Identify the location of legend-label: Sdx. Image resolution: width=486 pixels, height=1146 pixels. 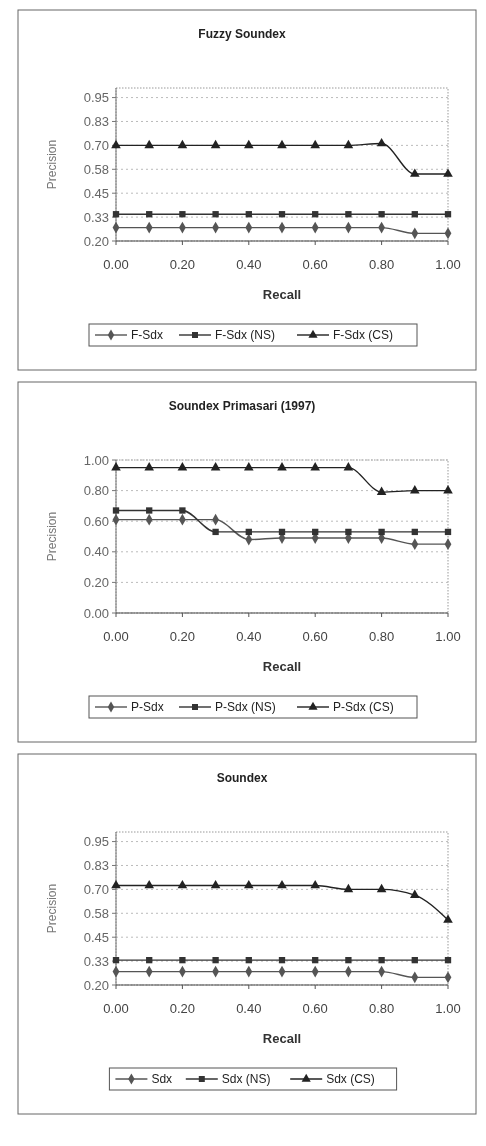
(162, 1079).